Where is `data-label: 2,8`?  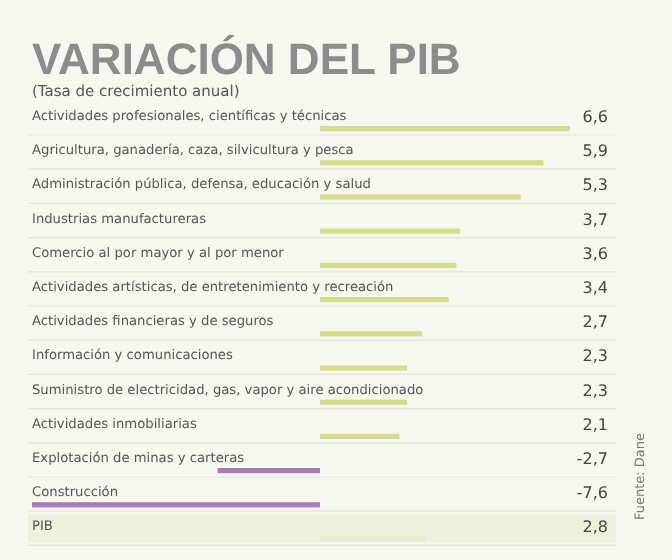
data-label: 2,8 is located at coordinates (595, 527).